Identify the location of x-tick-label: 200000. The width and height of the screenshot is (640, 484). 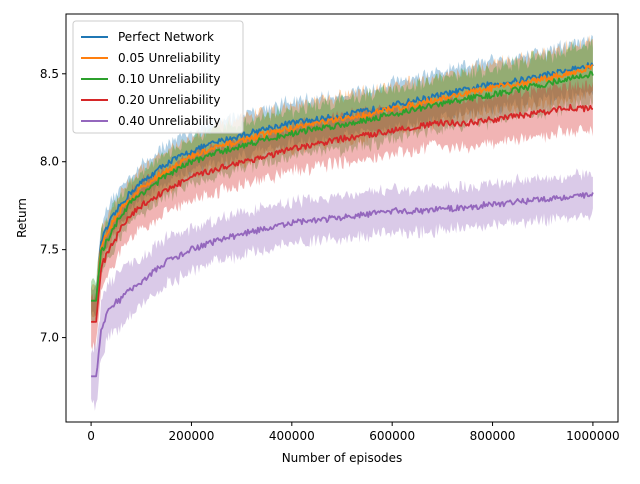
(192, 436).